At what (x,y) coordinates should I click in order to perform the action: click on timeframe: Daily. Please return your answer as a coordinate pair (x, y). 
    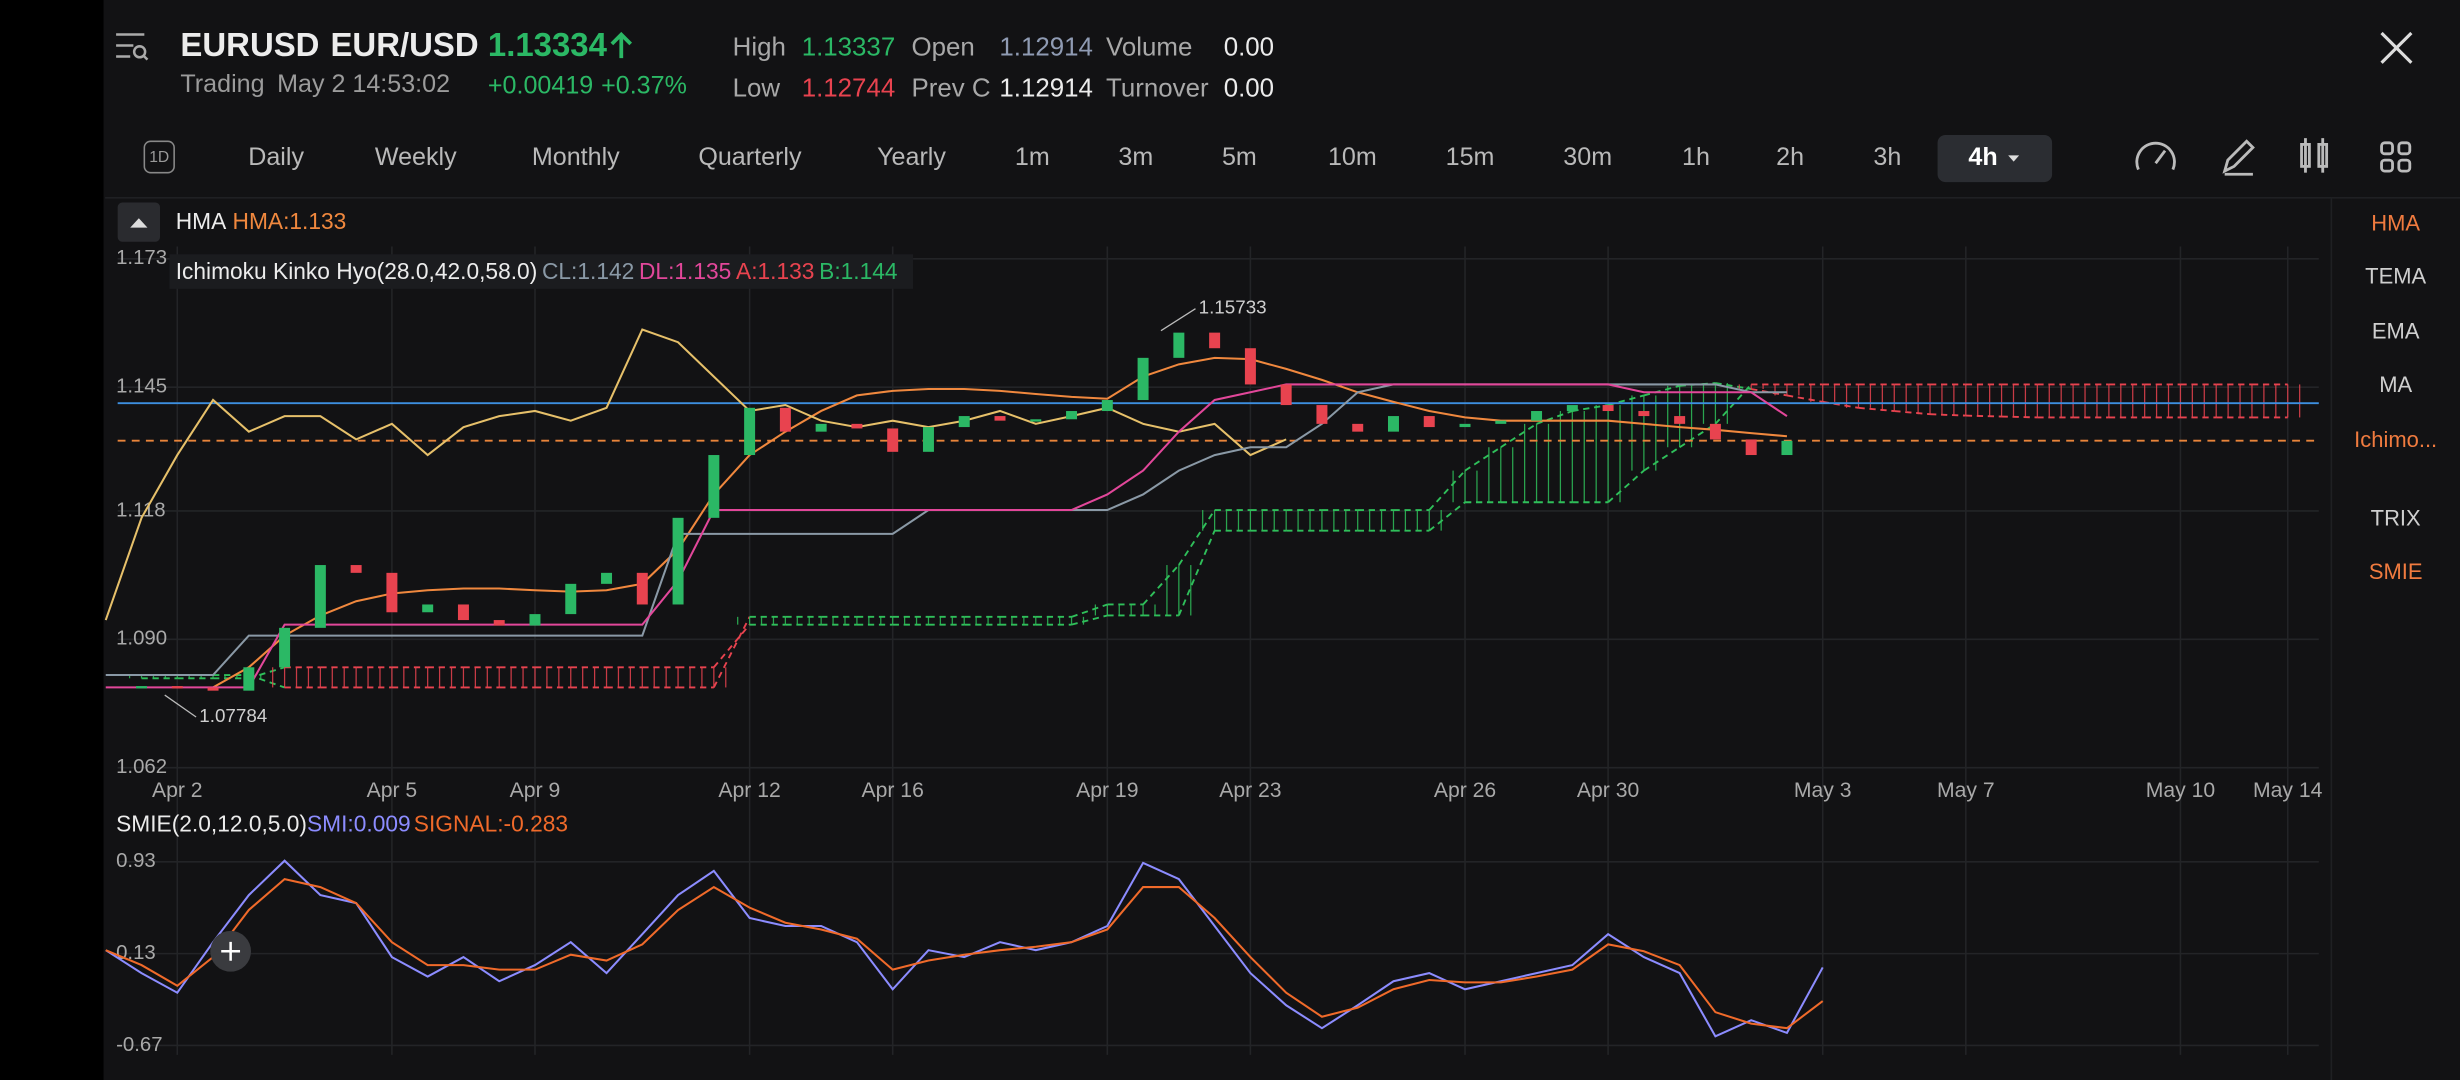
    Looking at the image, I should click on (276, 157).